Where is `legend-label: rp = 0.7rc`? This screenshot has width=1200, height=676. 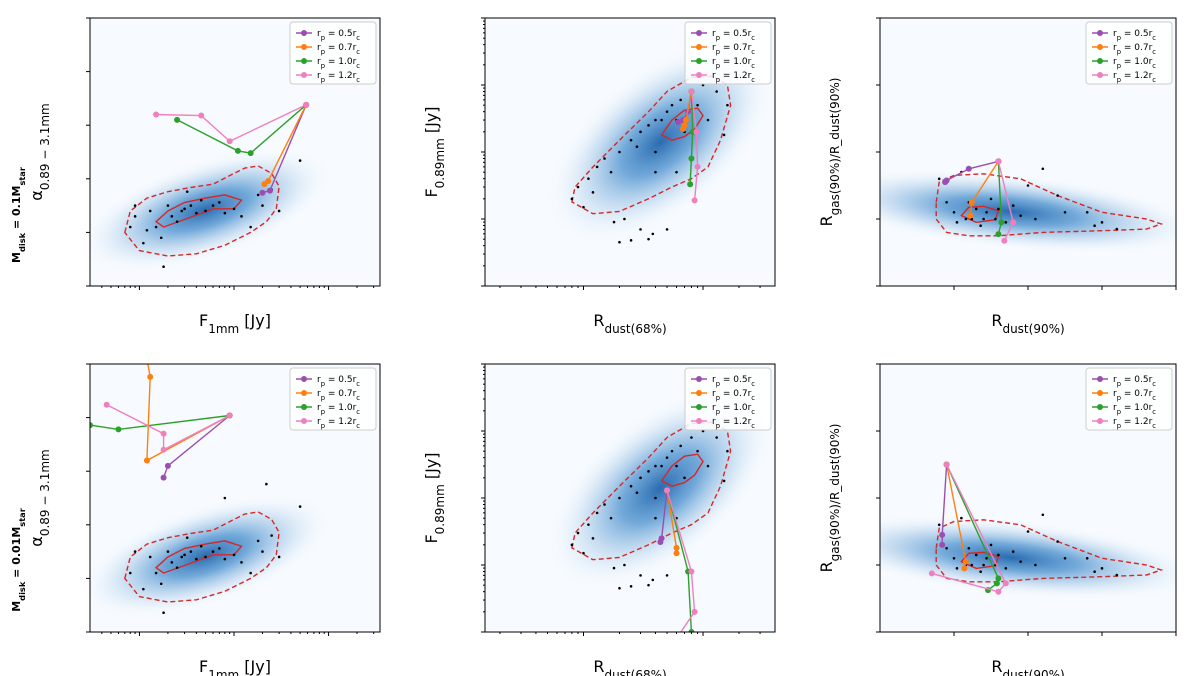 legend-label: rp = 0.7rc is located at coordinates (1134, 49).